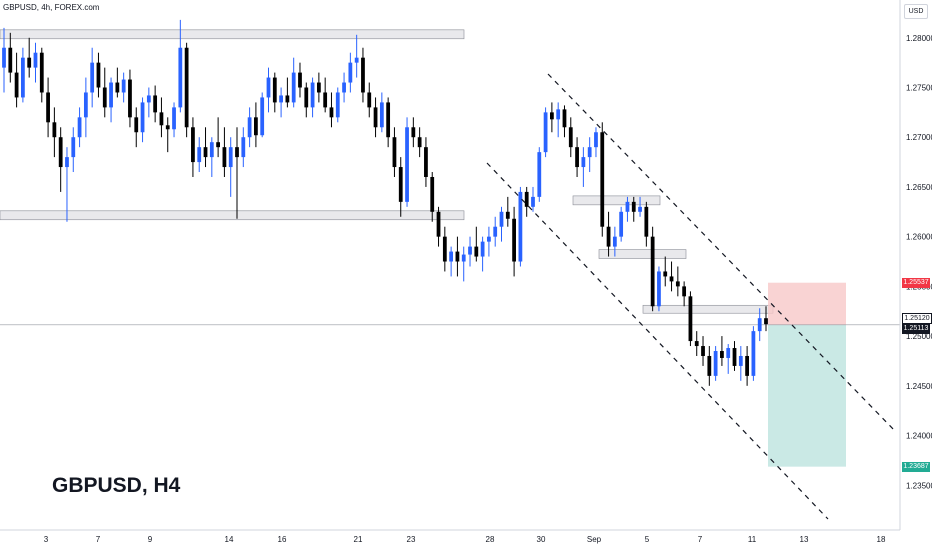 The height and width of the screenshot is (550, 932). What do you see at coordinates (51, 7) in the screenshot?
I see `symbol-header: GBPUSD, 4h, FOREX.com` at bounding box center [51, 7].